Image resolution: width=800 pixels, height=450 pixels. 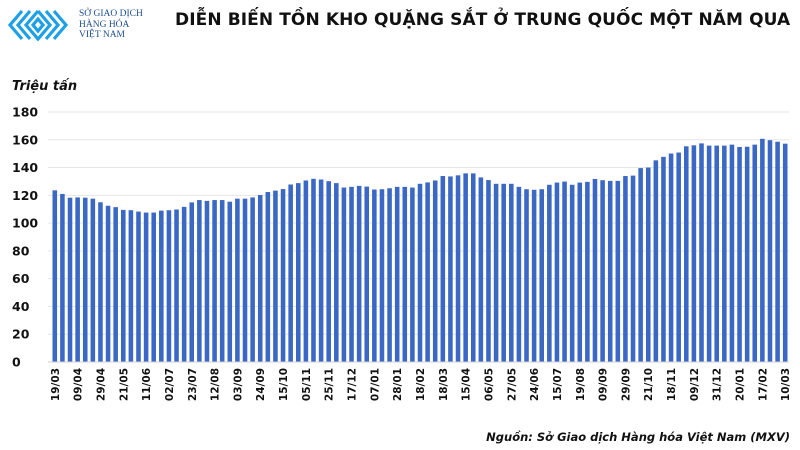 I want to click on mxv-logo, so click(x=38, y=25).